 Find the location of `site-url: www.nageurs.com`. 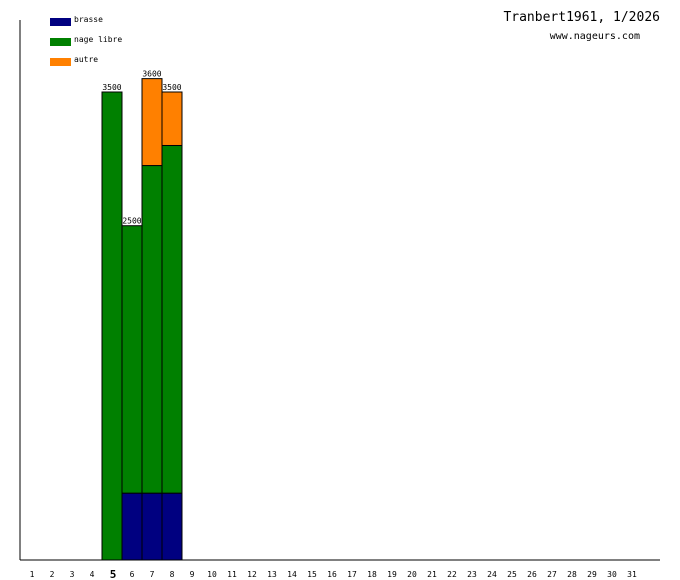

site-url: www.nageurs.com is located at coordinates (594, 36).